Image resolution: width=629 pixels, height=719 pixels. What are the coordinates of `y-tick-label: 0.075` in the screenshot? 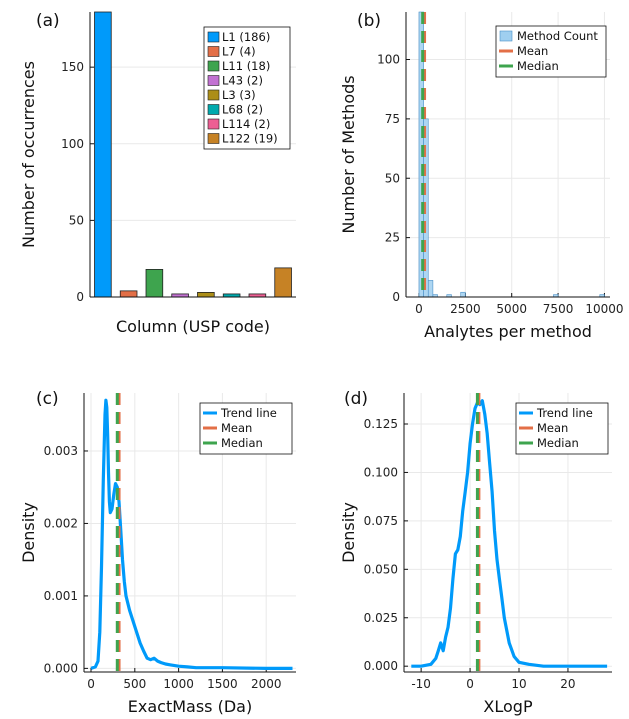 It's located at (381, 521).